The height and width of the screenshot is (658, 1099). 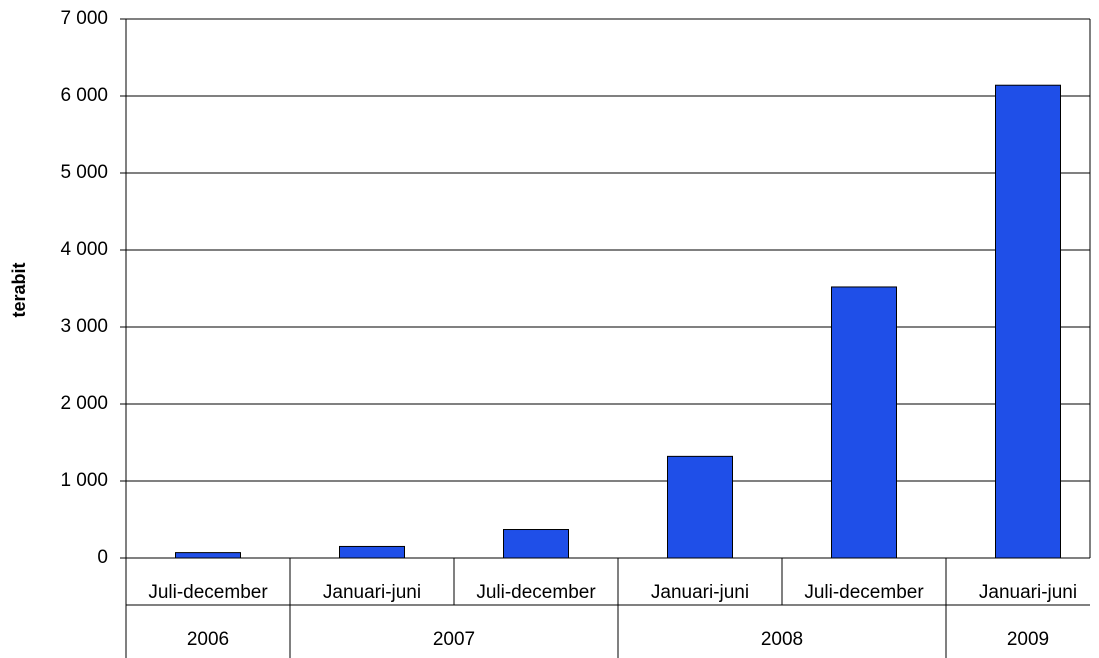 I want to click on group-label: 2006, so click(x=208, y=639).